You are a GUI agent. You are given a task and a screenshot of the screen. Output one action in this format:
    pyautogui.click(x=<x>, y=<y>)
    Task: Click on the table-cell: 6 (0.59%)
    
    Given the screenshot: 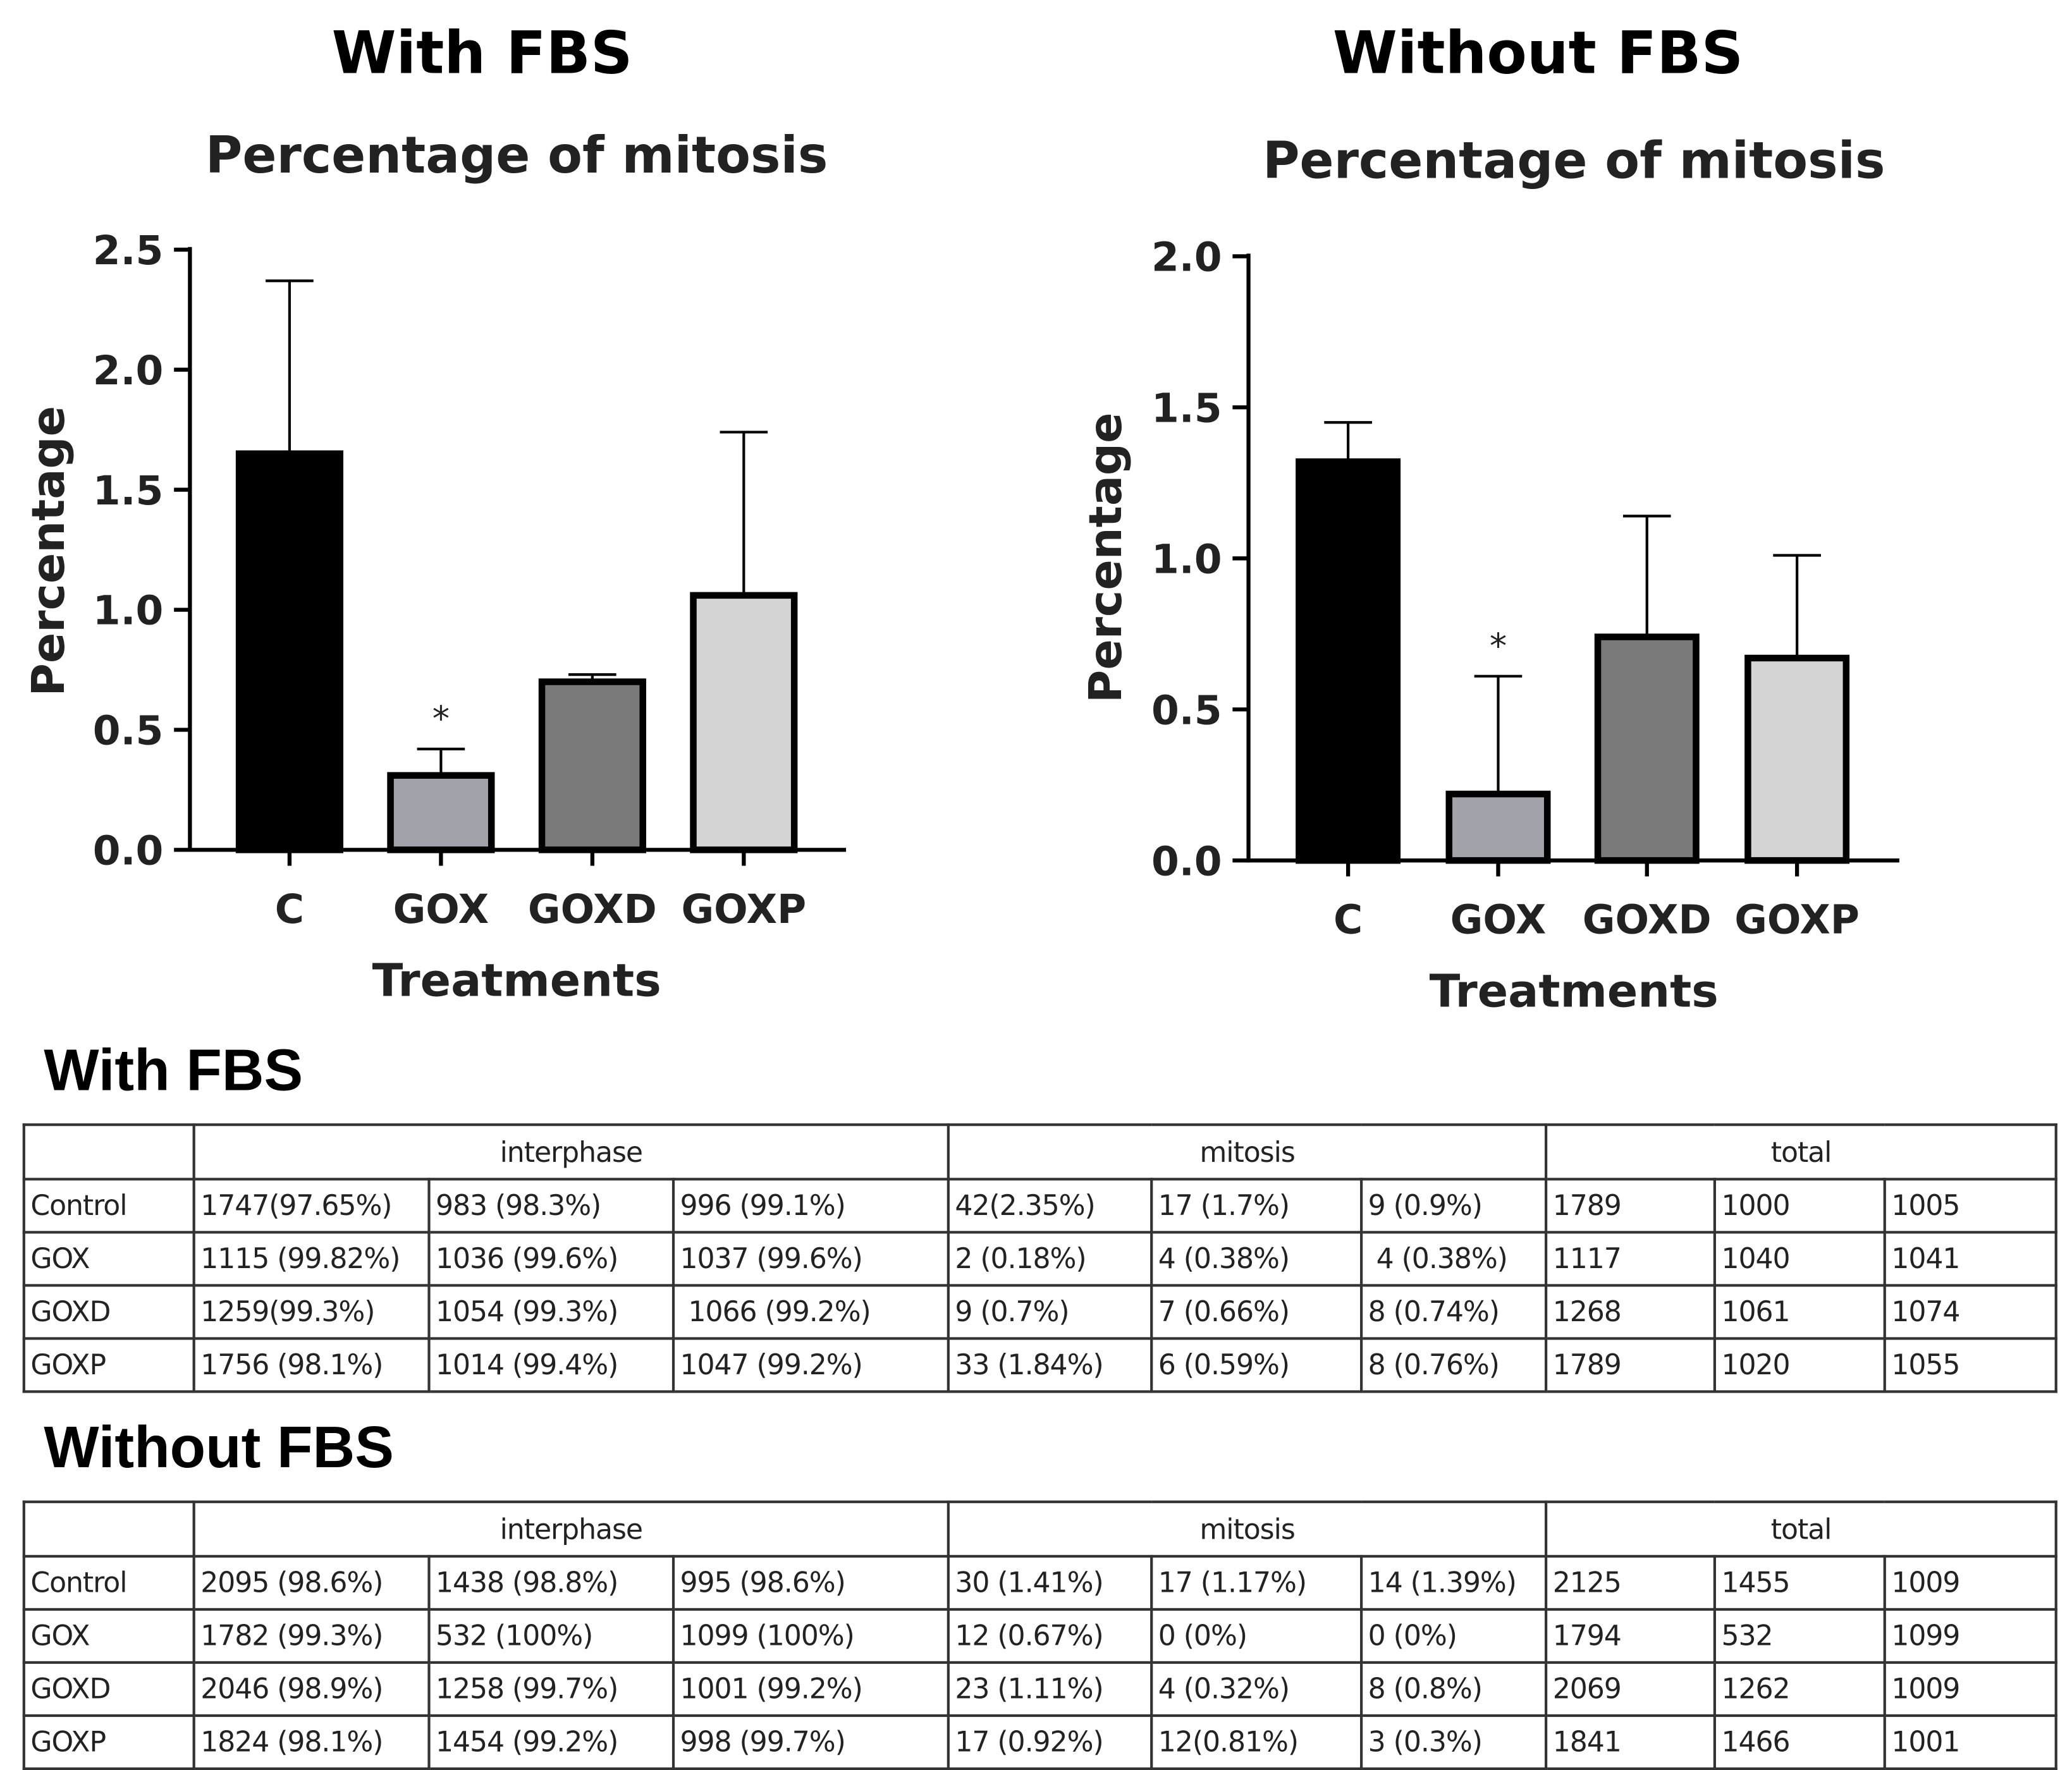 What is the action you would take?
    pyautogui.click(x=1256, y=1365)
    